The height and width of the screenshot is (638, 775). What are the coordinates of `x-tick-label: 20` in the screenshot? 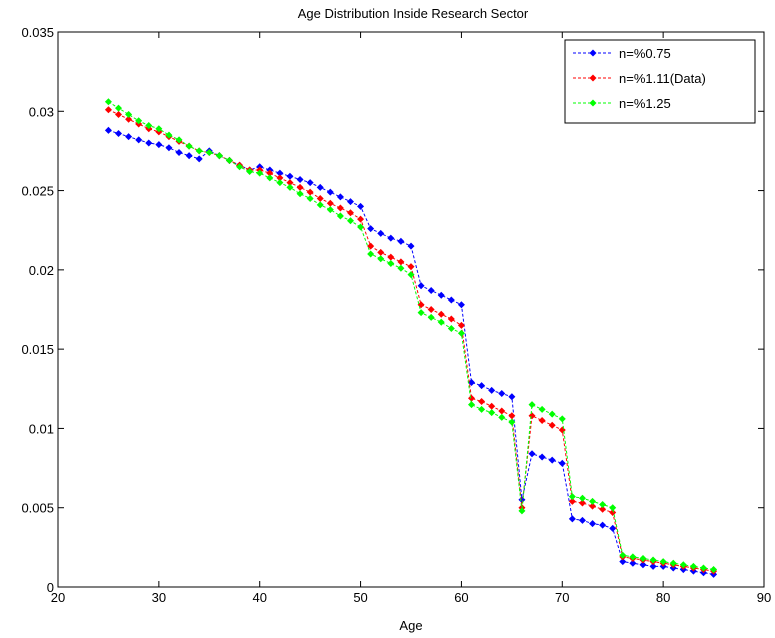 It's located at (58, 597).